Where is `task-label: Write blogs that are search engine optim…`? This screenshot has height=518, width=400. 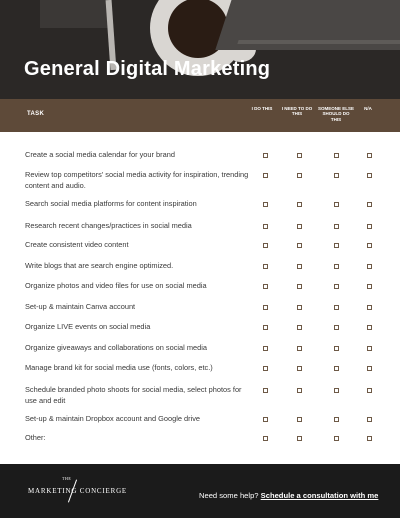
task-label: Write blogs that are search engine optim… is located at coordinates (99, 265).